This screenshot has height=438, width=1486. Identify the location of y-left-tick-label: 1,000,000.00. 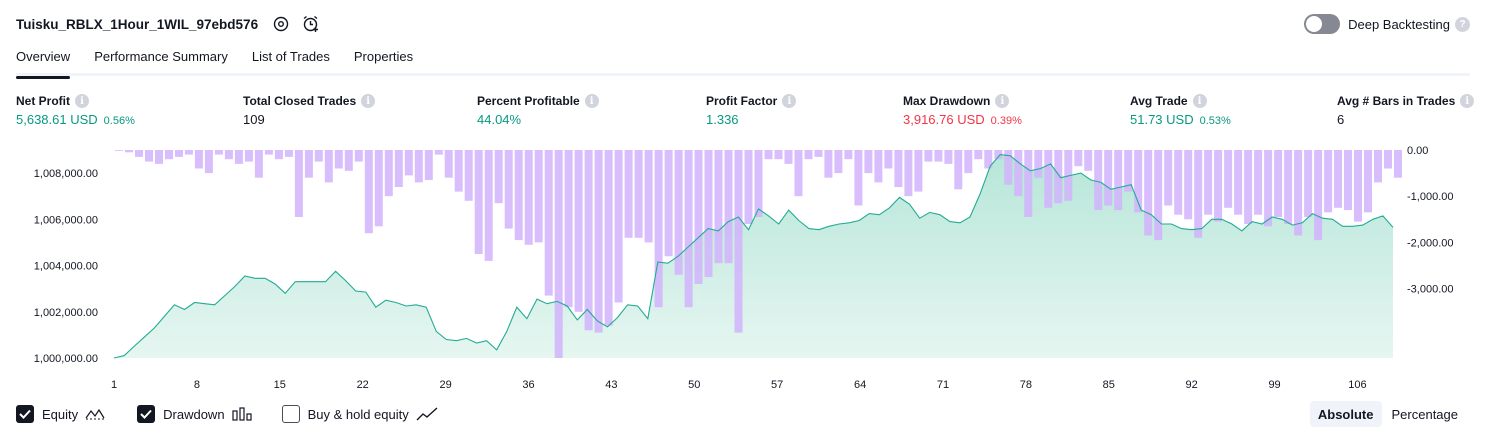
(66, 359).